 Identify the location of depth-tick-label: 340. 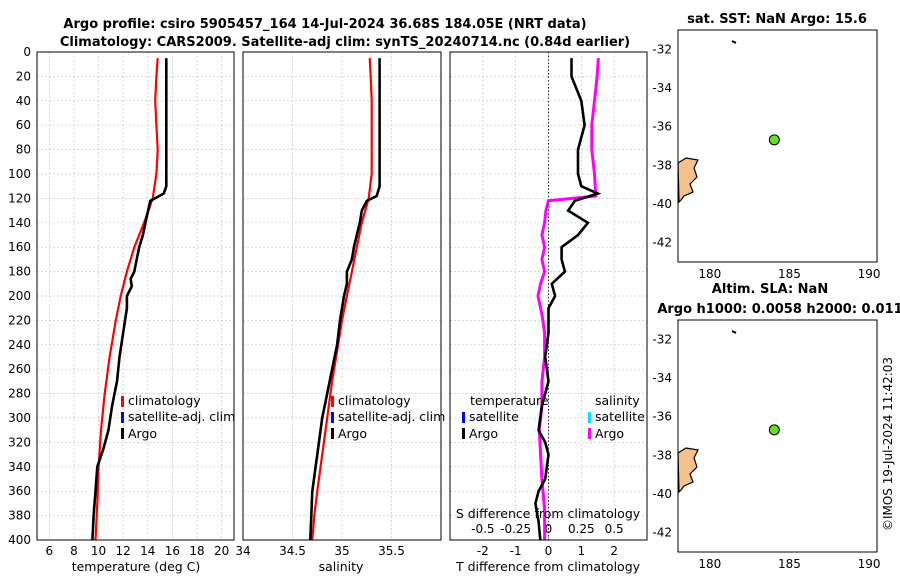
(19, 467).